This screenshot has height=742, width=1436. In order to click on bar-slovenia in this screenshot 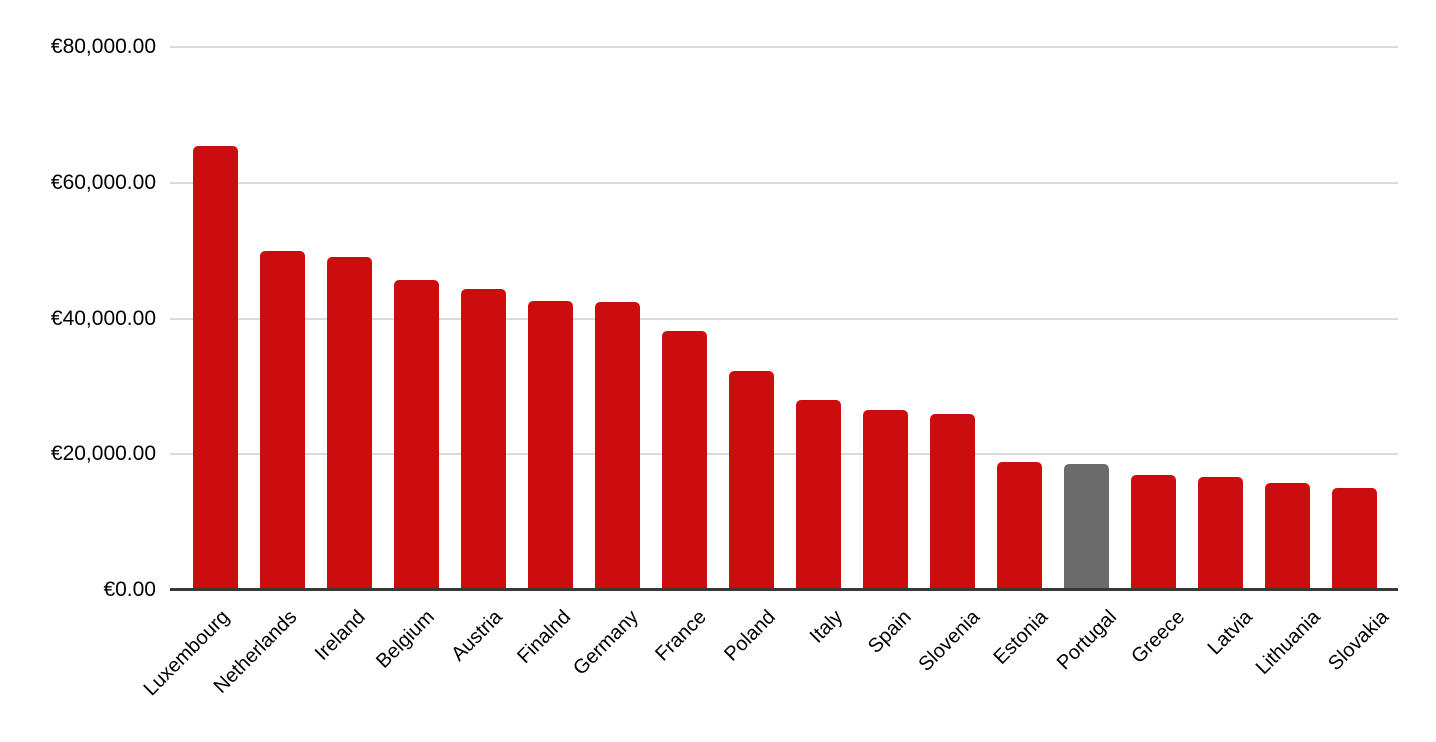, I will do `click(952, 501)`.